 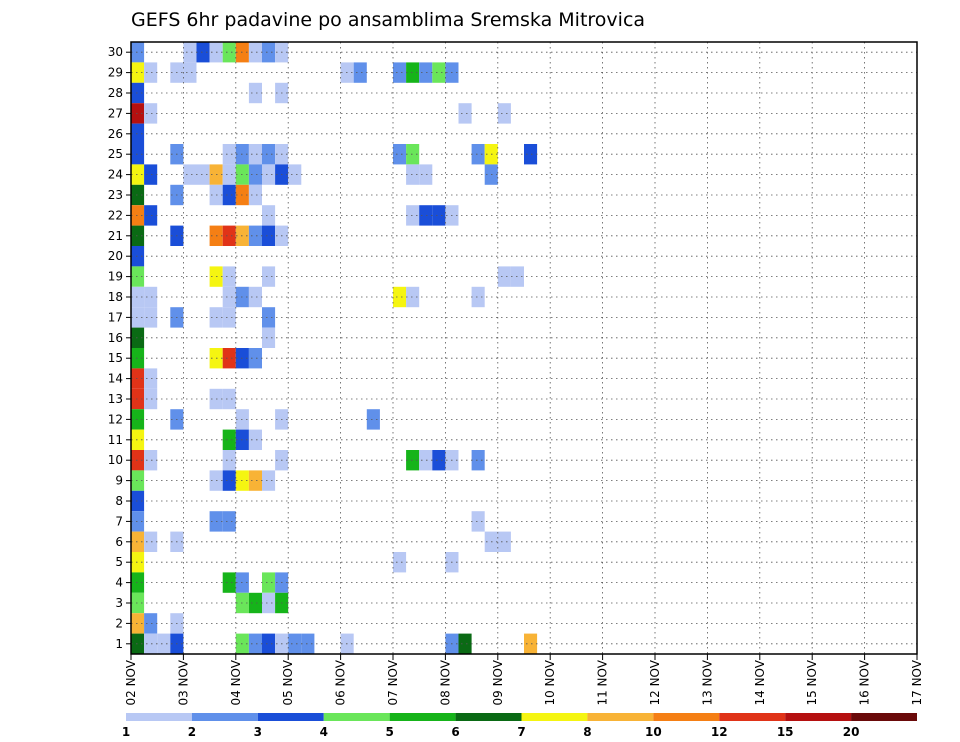 I want to click on y-tick-label: 13, so click(x=115, y=399).